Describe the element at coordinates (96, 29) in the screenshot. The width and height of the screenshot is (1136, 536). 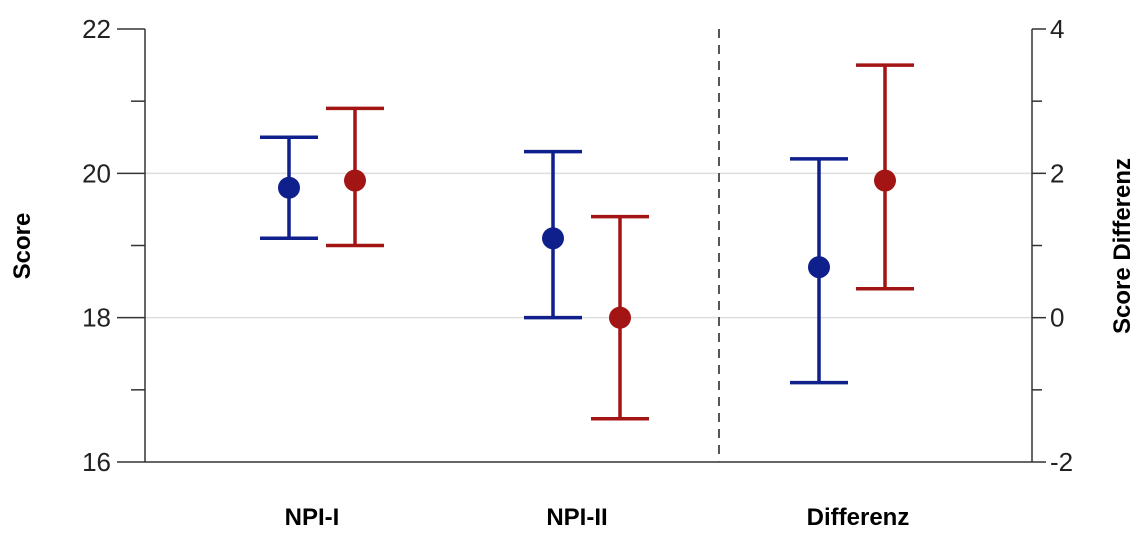
I see `left-tick-label: 22` at that location.